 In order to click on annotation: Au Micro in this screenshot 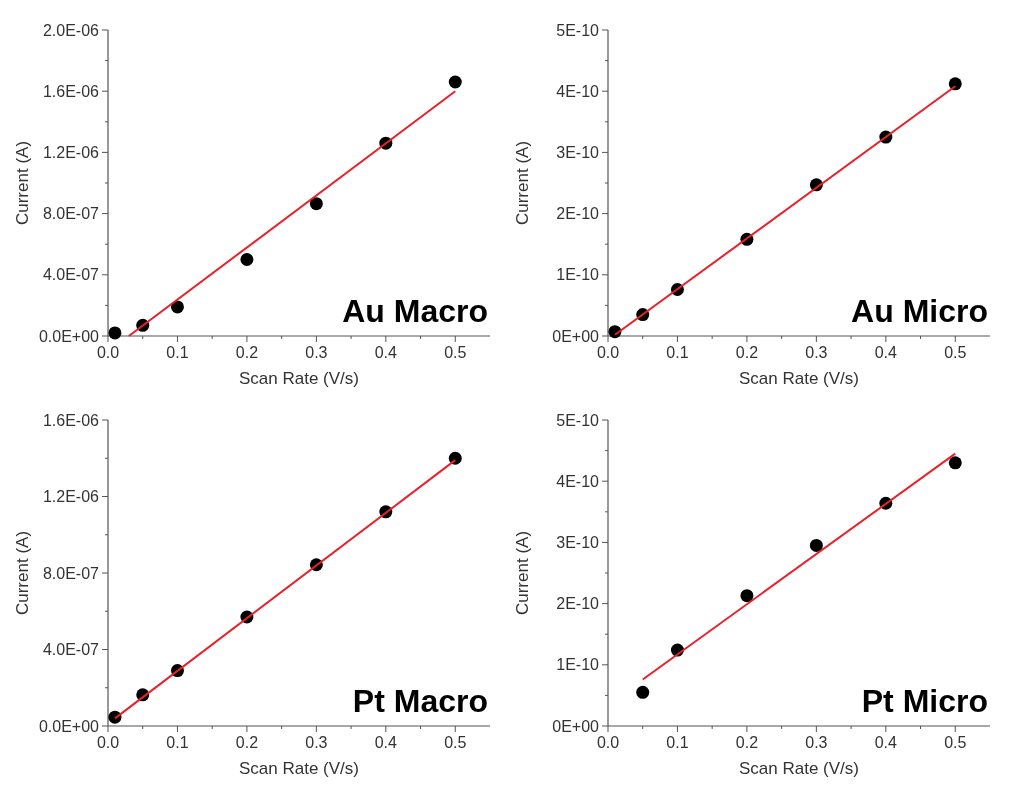, I will do `click(919, 311)`.